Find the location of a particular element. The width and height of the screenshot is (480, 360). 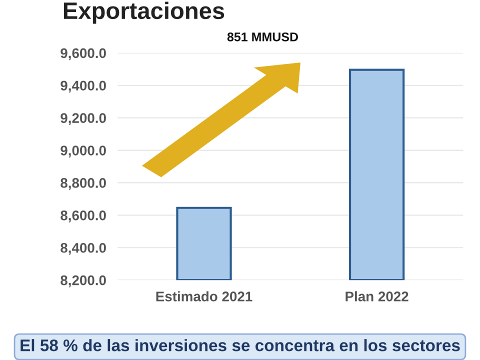

y-tick-label: 9,600.0 is located at coordinates (83, 54).